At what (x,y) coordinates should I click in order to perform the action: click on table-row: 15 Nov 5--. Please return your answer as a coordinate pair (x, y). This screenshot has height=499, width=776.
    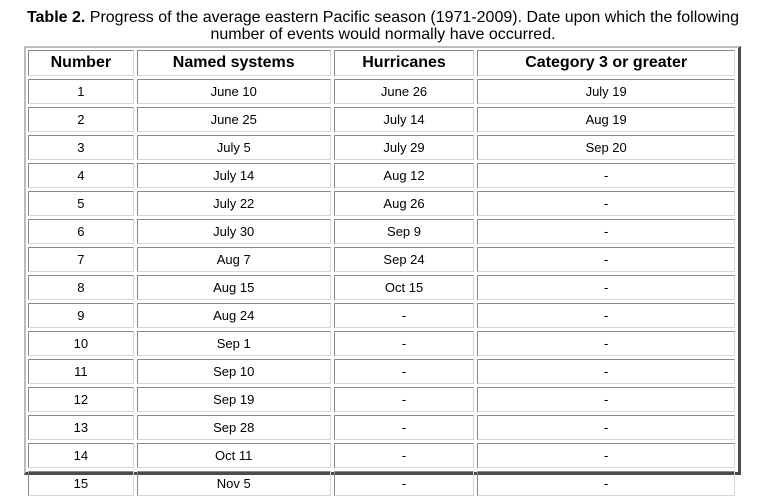
    Looking at the image, I should click on (381, 483).